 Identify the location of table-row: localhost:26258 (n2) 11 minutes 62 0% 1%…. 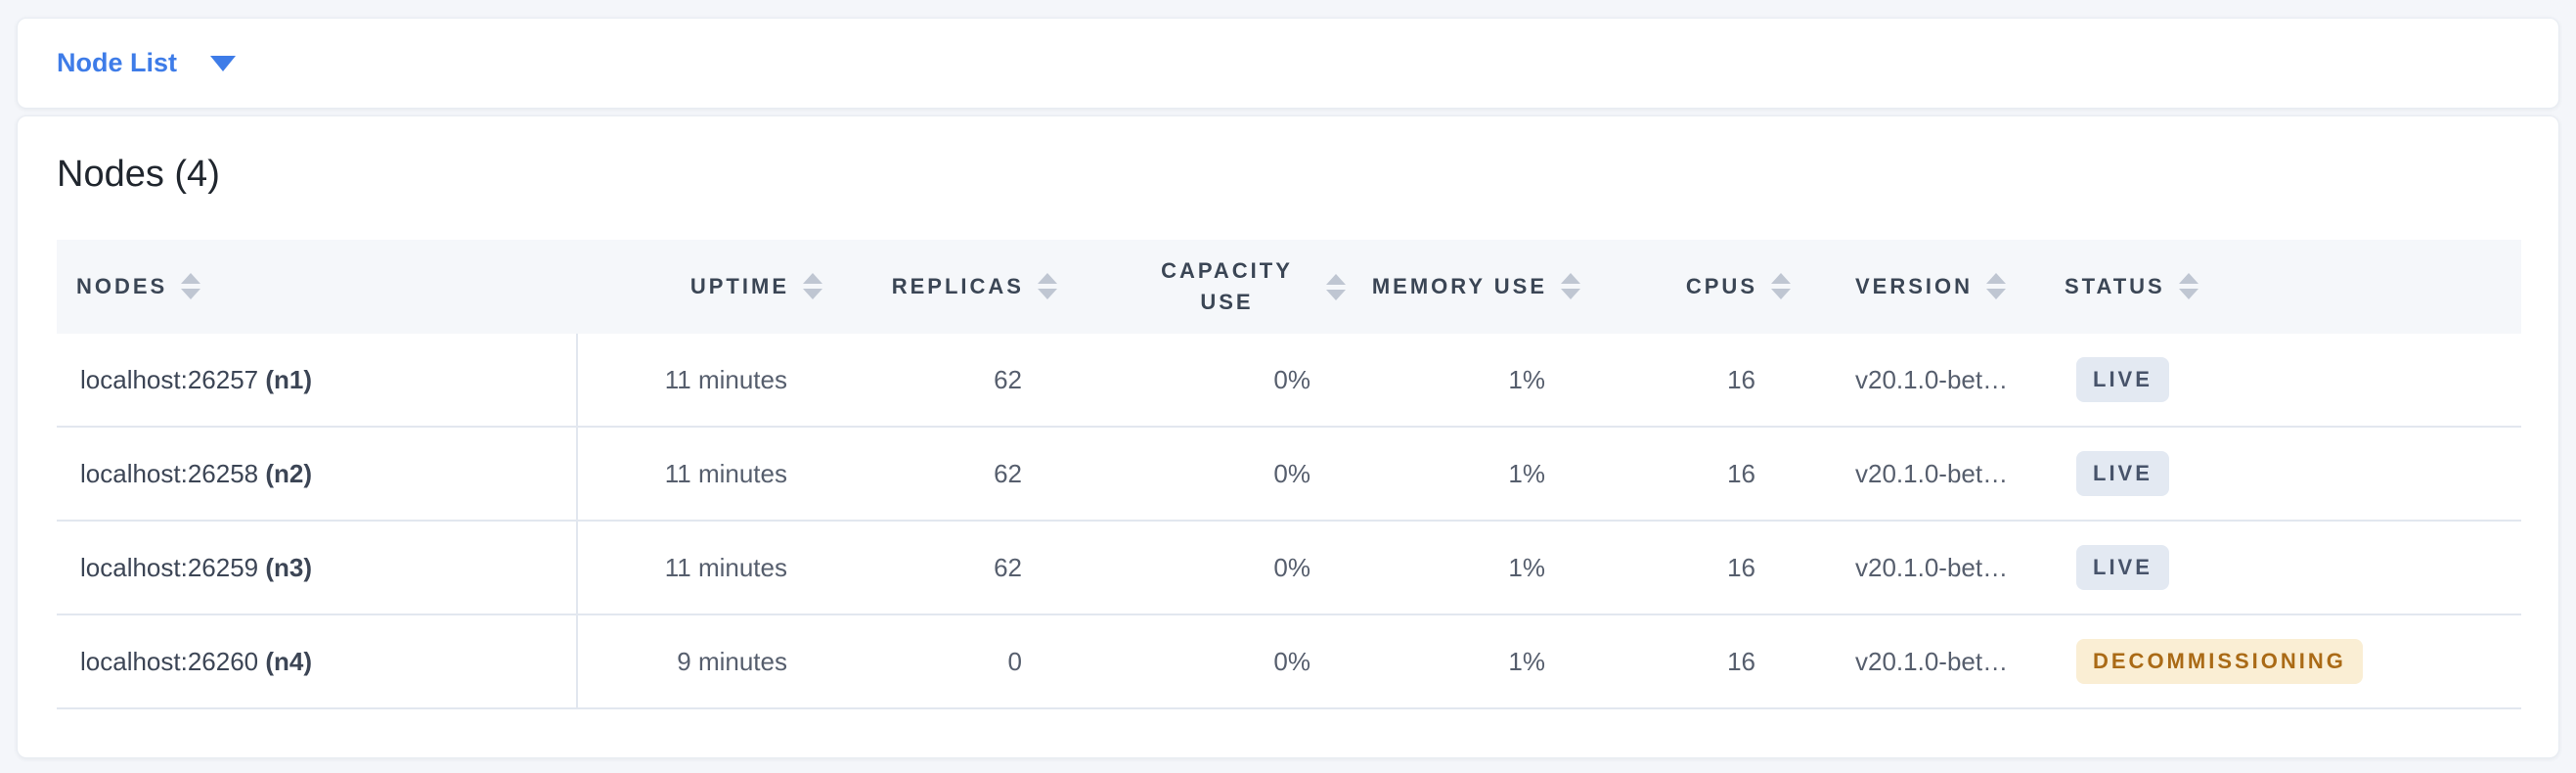
(1289, 475).